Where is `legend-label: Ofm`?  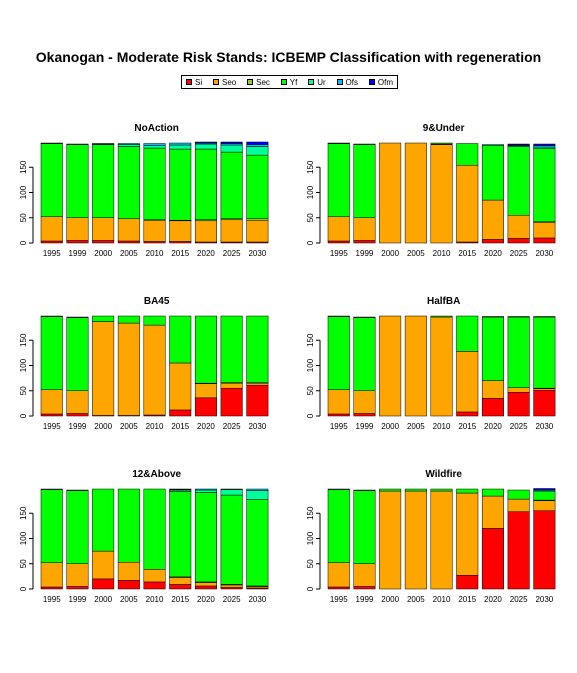 legend-label: Ofm is located at coordinates (385, 82).